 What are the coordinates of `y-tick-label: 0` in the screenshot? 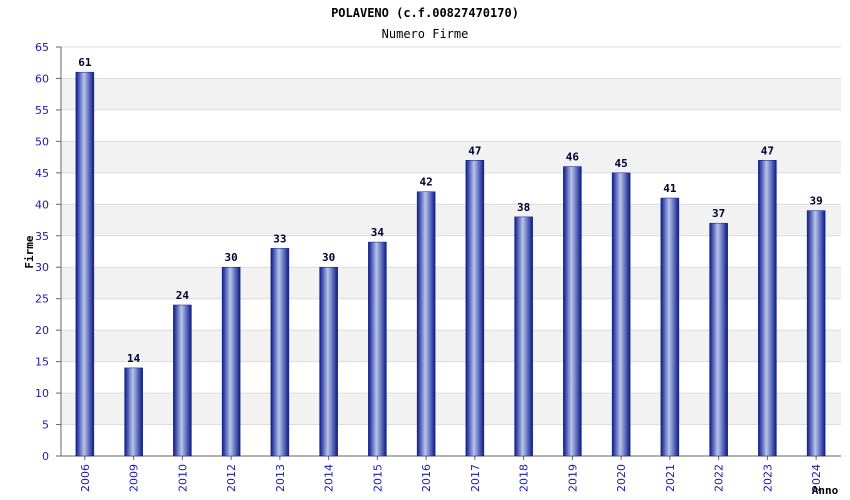 It's located at (45, 456).